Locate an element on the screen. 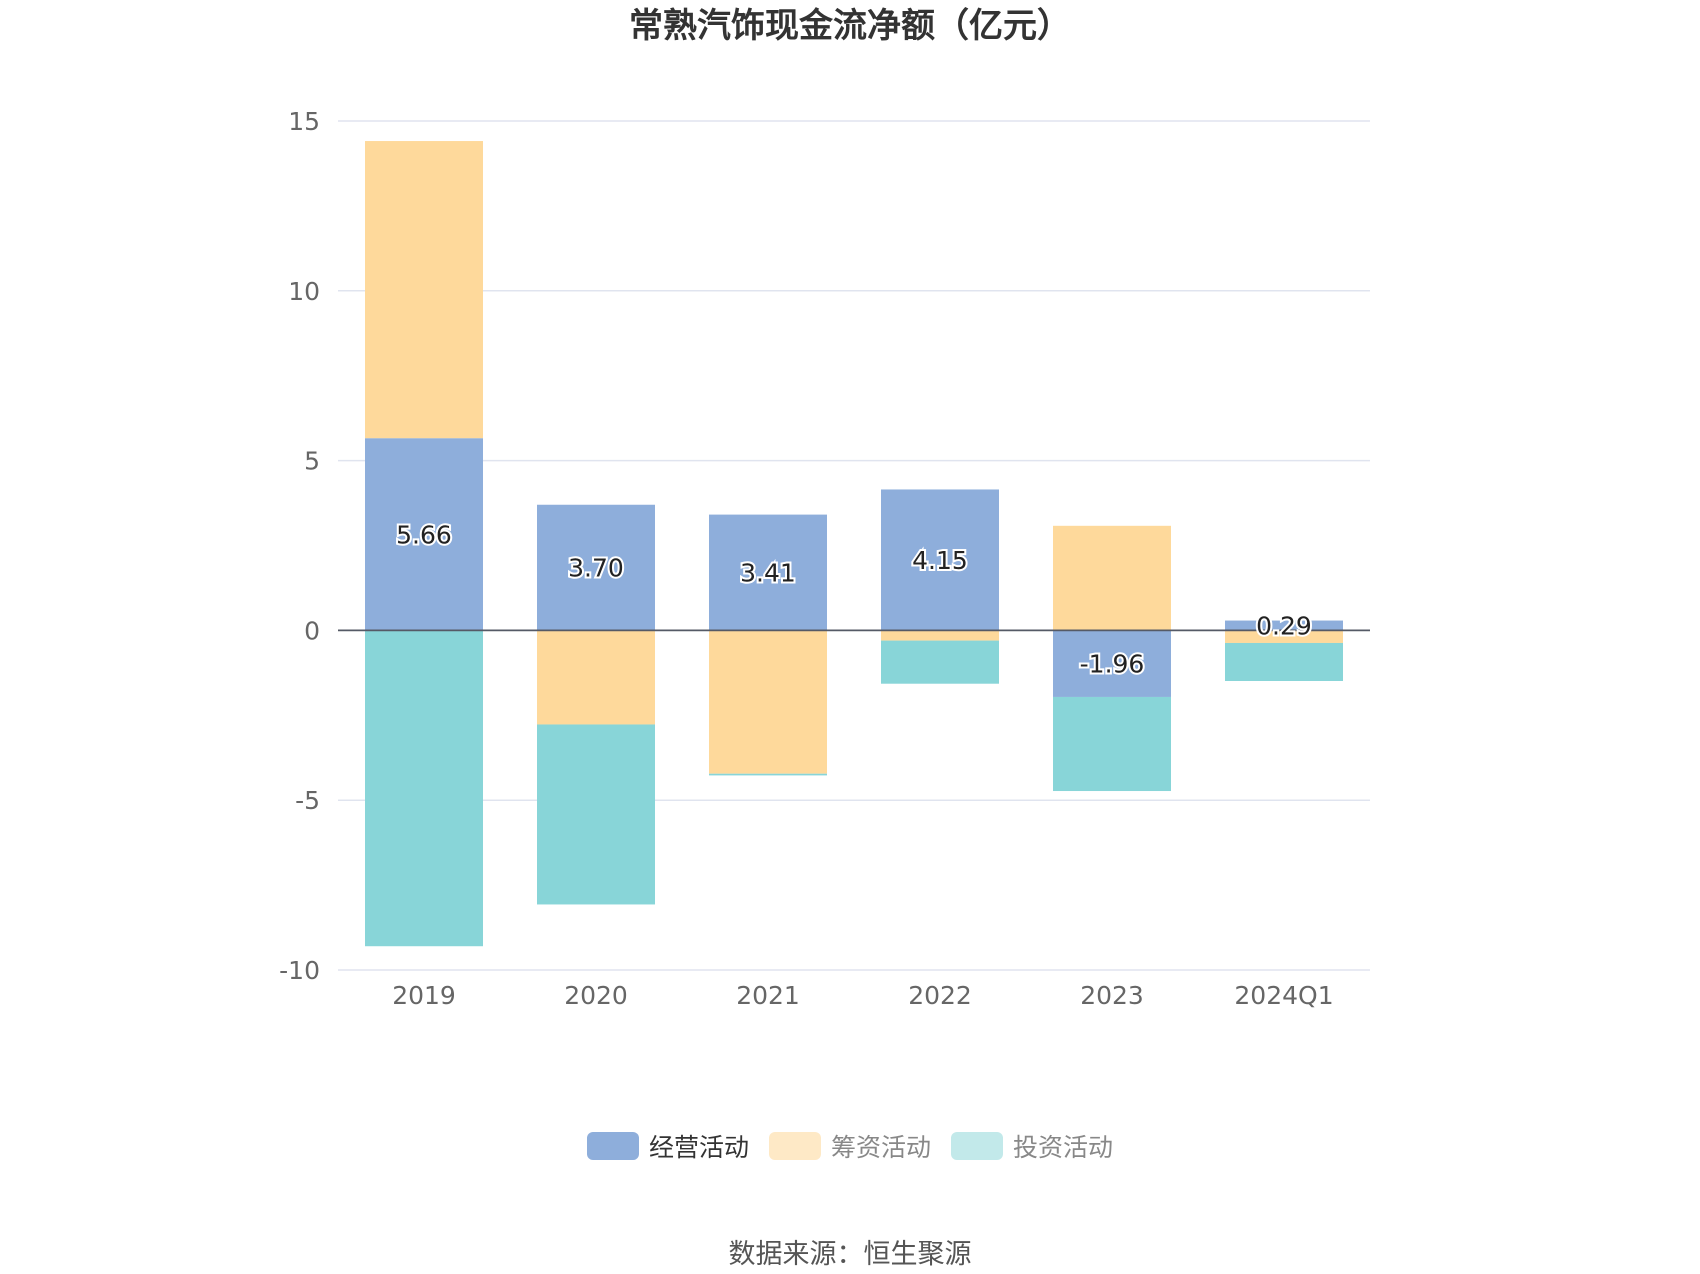 Image resolution: width=1700 pixels, height=1274 pixels. x-tick-label: 2022 is located at coordinates (940, 995).